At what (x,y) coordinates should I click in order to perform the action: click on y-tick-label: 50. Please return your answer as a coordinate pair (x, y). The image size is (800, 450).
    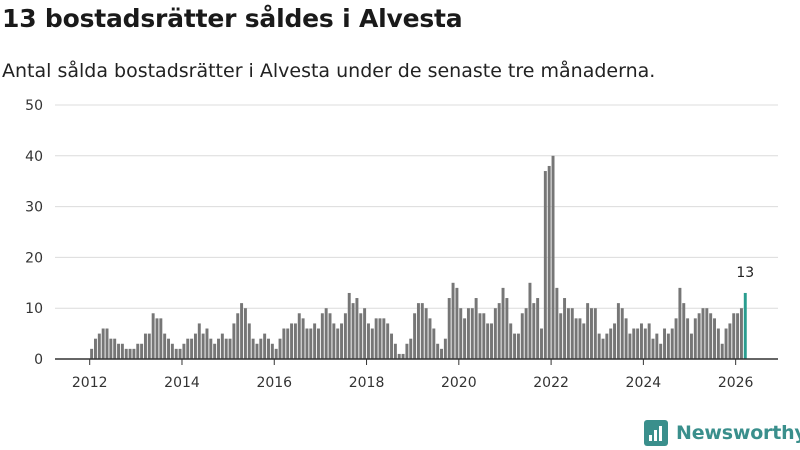
    Looking at the image, I should click on (34, 106).